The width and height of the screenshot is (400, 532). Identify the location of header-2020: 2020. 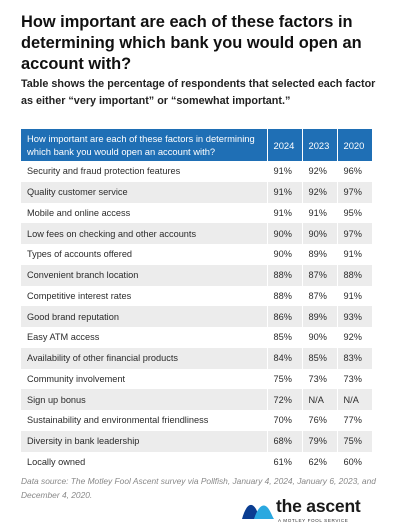
(354, 145).